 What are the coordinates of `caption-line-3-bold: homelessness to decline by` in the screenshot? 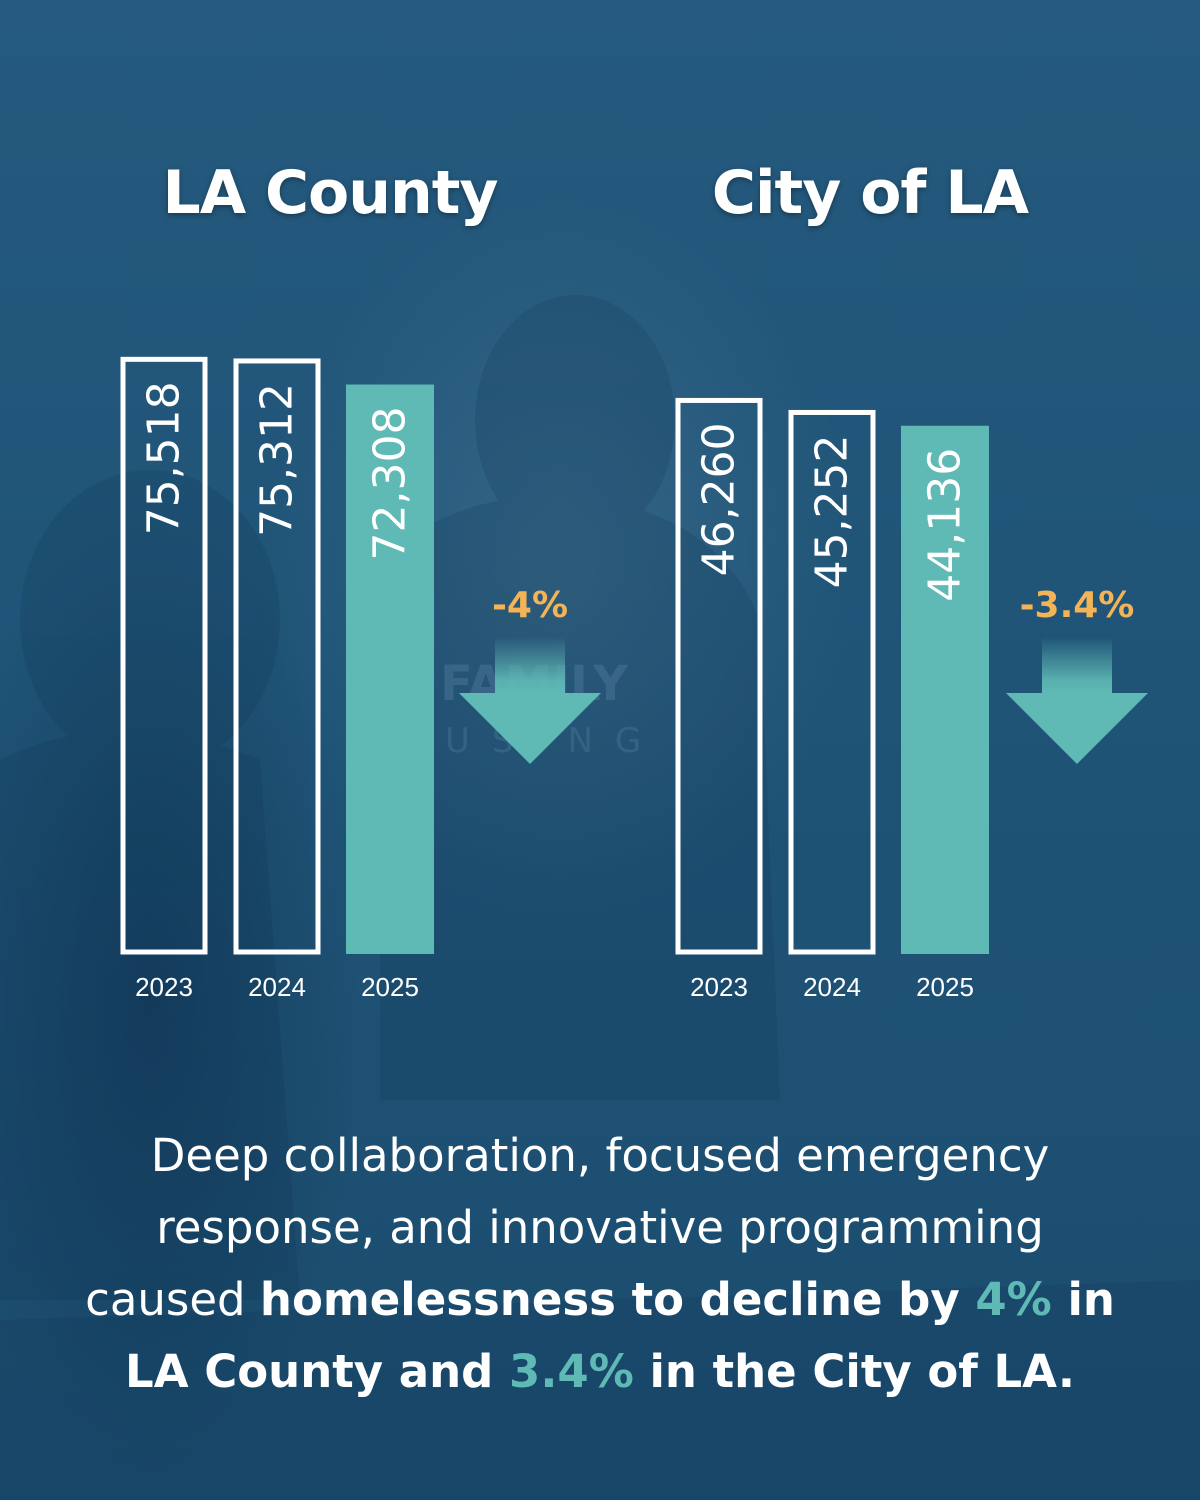 It's located at (617, 1299).